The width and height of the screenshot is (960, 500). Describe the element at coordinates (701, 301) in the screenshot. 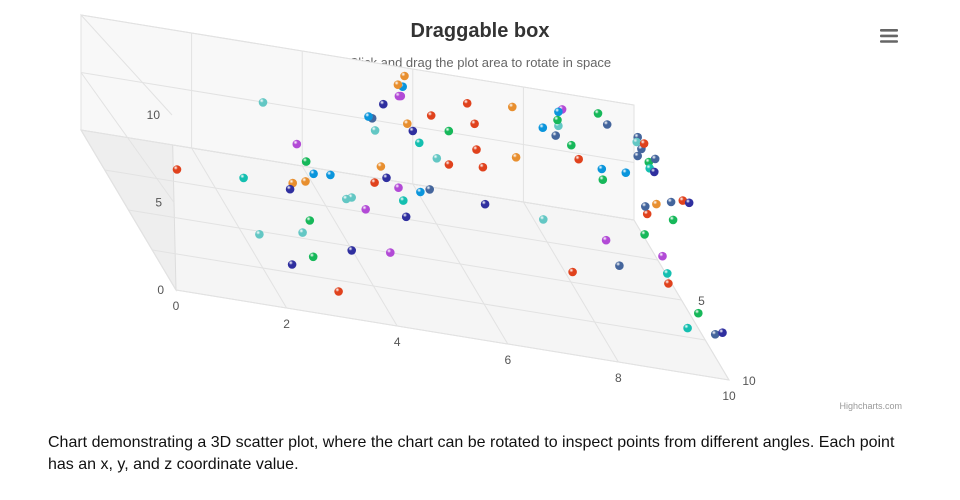

I see `z-tick-label: 5` at that location.